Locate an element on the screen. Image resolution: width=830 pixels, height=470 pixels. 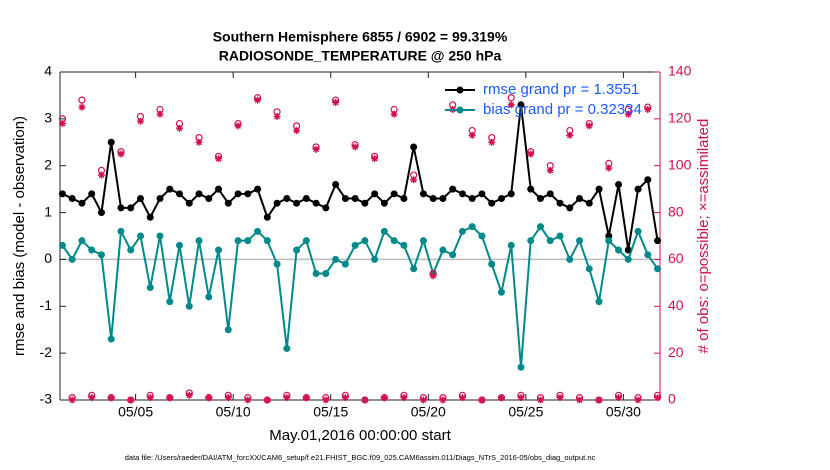
x-tick-label: 05/10 is located at coordinates (233, 412).